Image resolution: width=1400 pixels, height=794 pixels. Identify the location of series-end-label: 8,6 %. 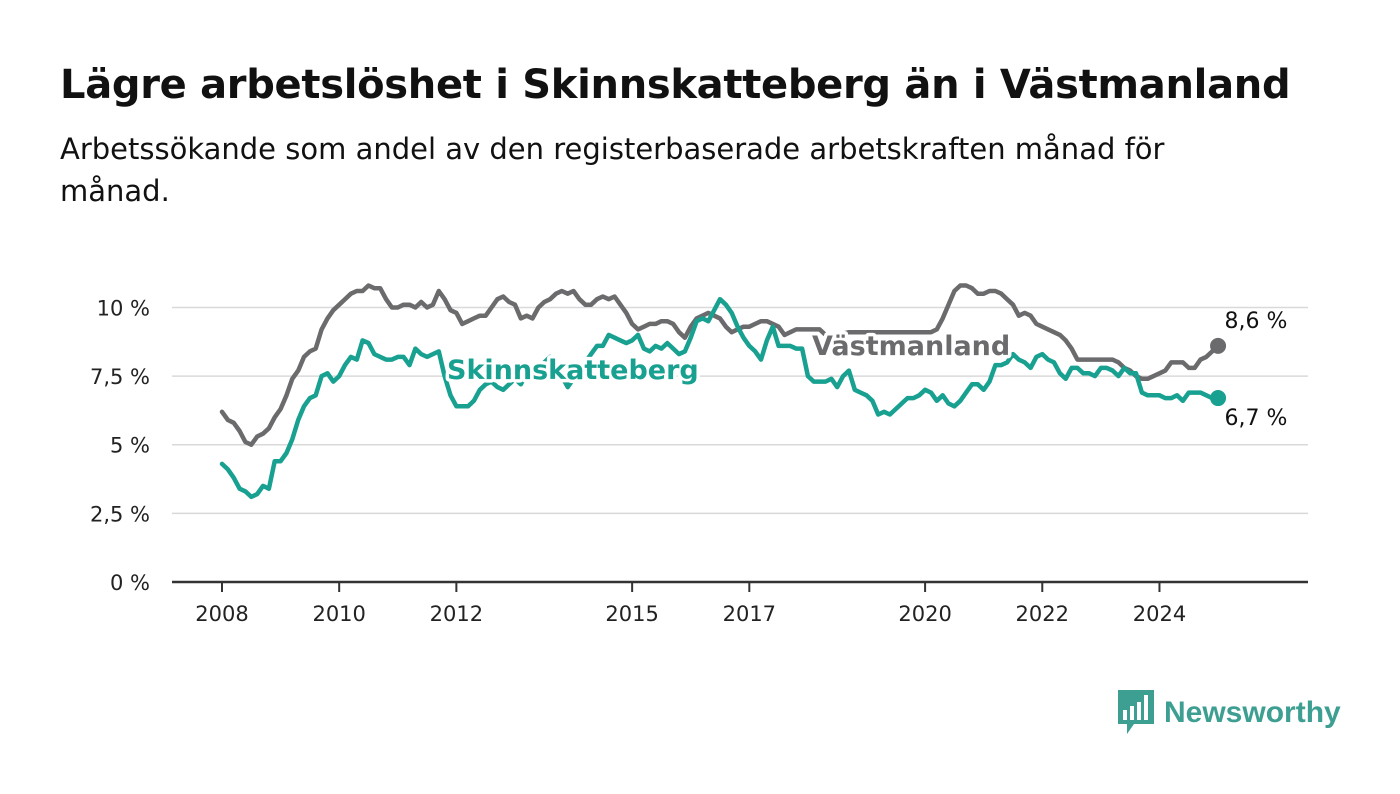
(1256, 321).